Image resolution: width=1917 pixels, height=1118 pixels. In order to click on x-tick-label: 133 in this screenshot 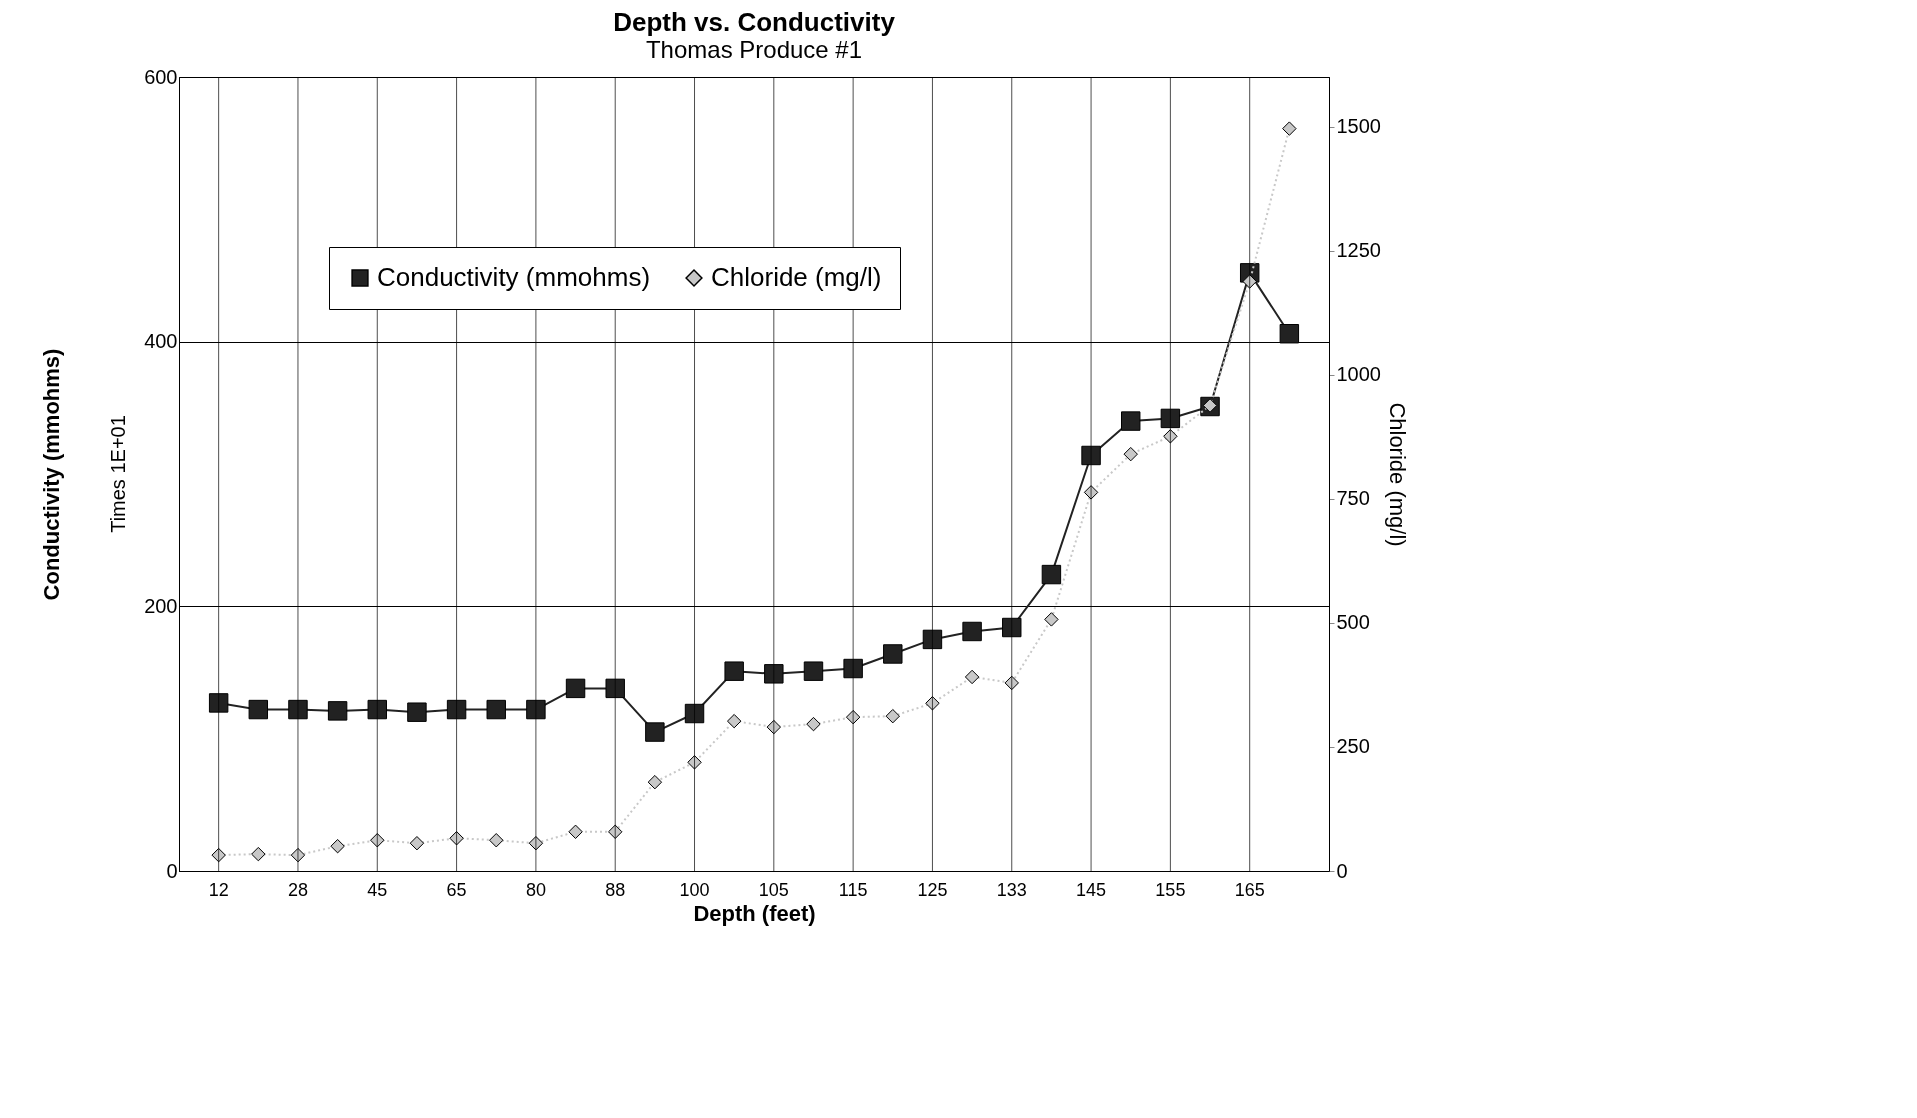, I will do `click(1011, 889)`.